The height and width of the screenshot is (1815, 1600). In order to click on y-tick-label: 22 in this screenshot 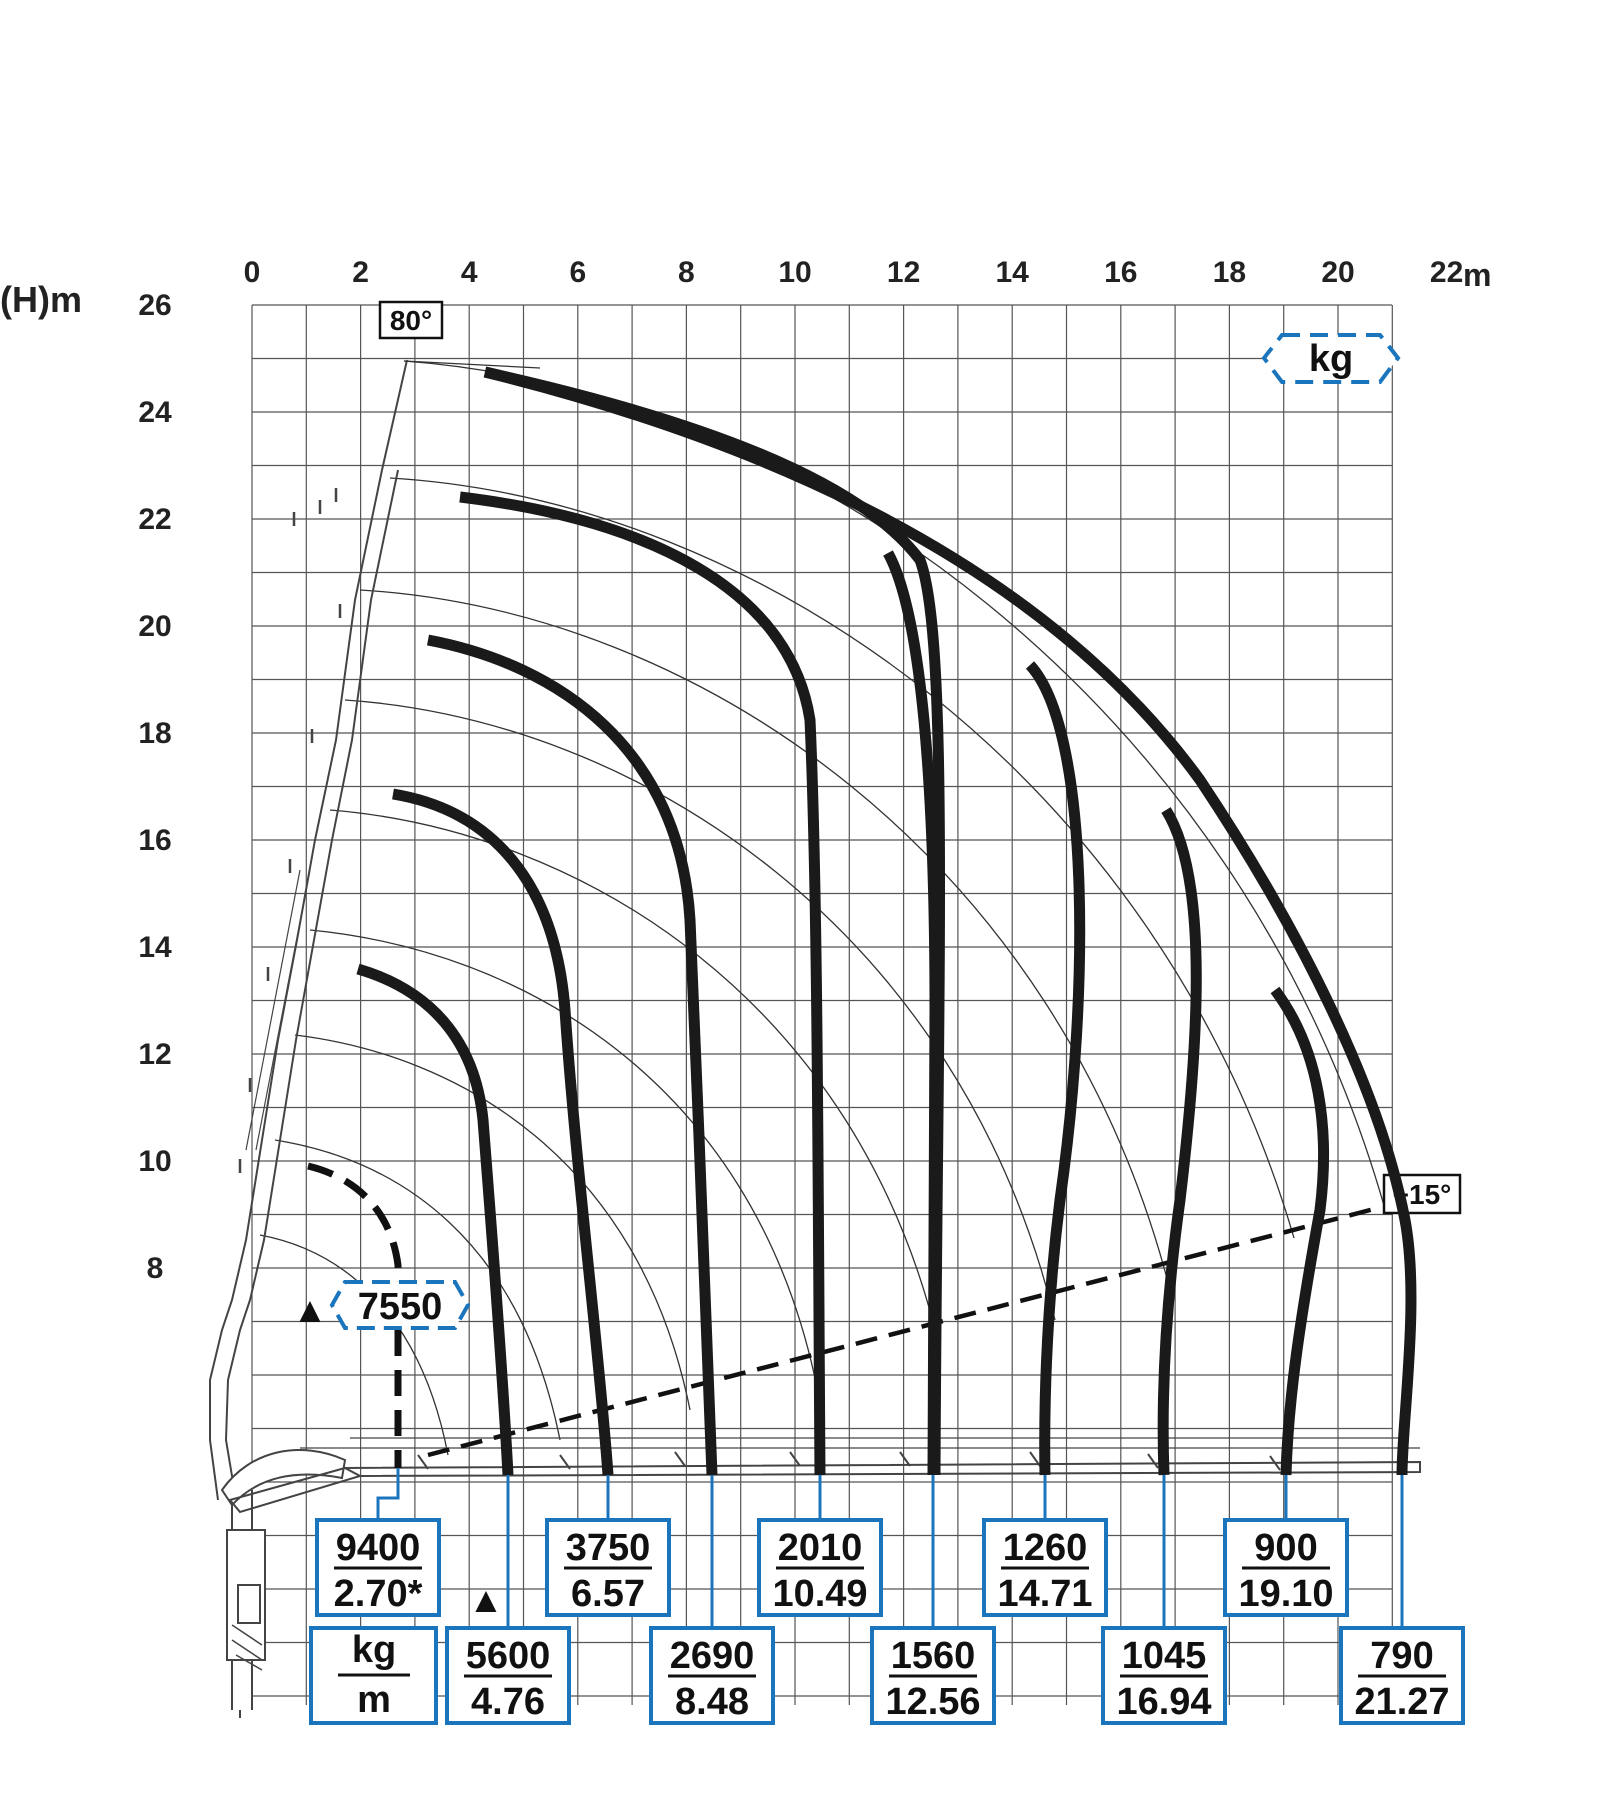, I will do `click(154, 519)`.